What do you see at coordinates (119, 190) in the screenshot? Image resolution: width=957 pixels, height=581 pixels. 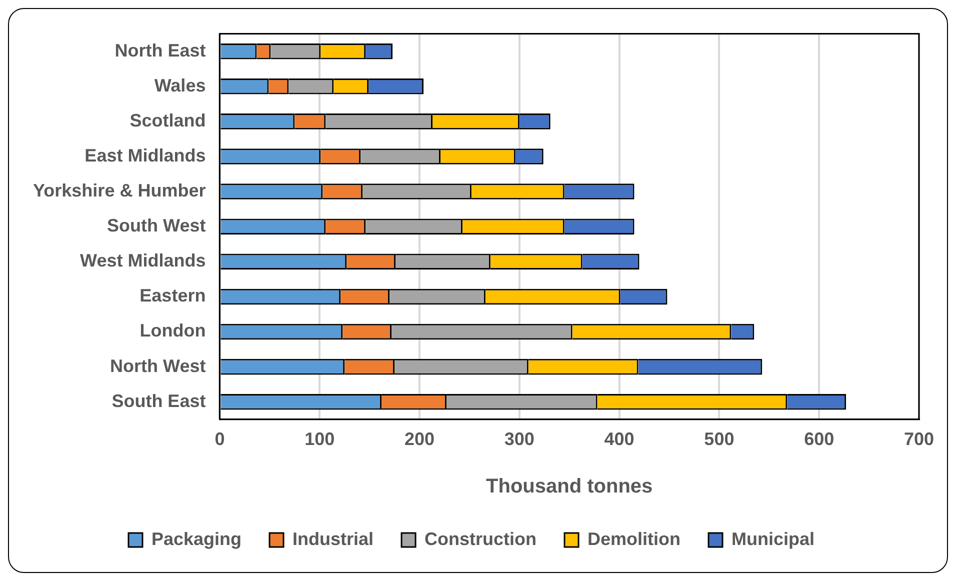 I see `y-tick-label: Yorkshire & Humber` at bounding box center [119, 190].